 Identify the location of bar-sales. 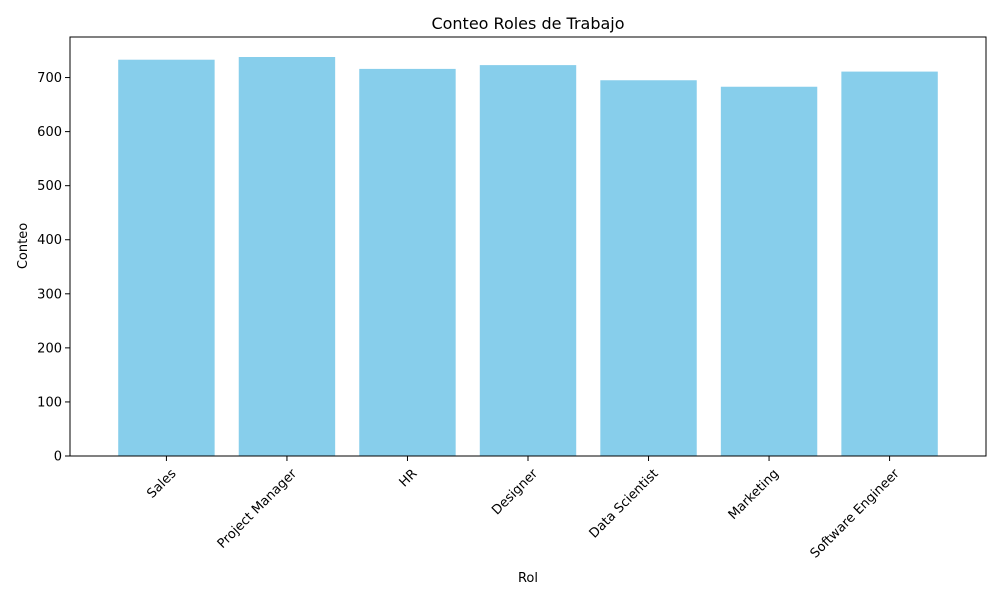
(166, 258).